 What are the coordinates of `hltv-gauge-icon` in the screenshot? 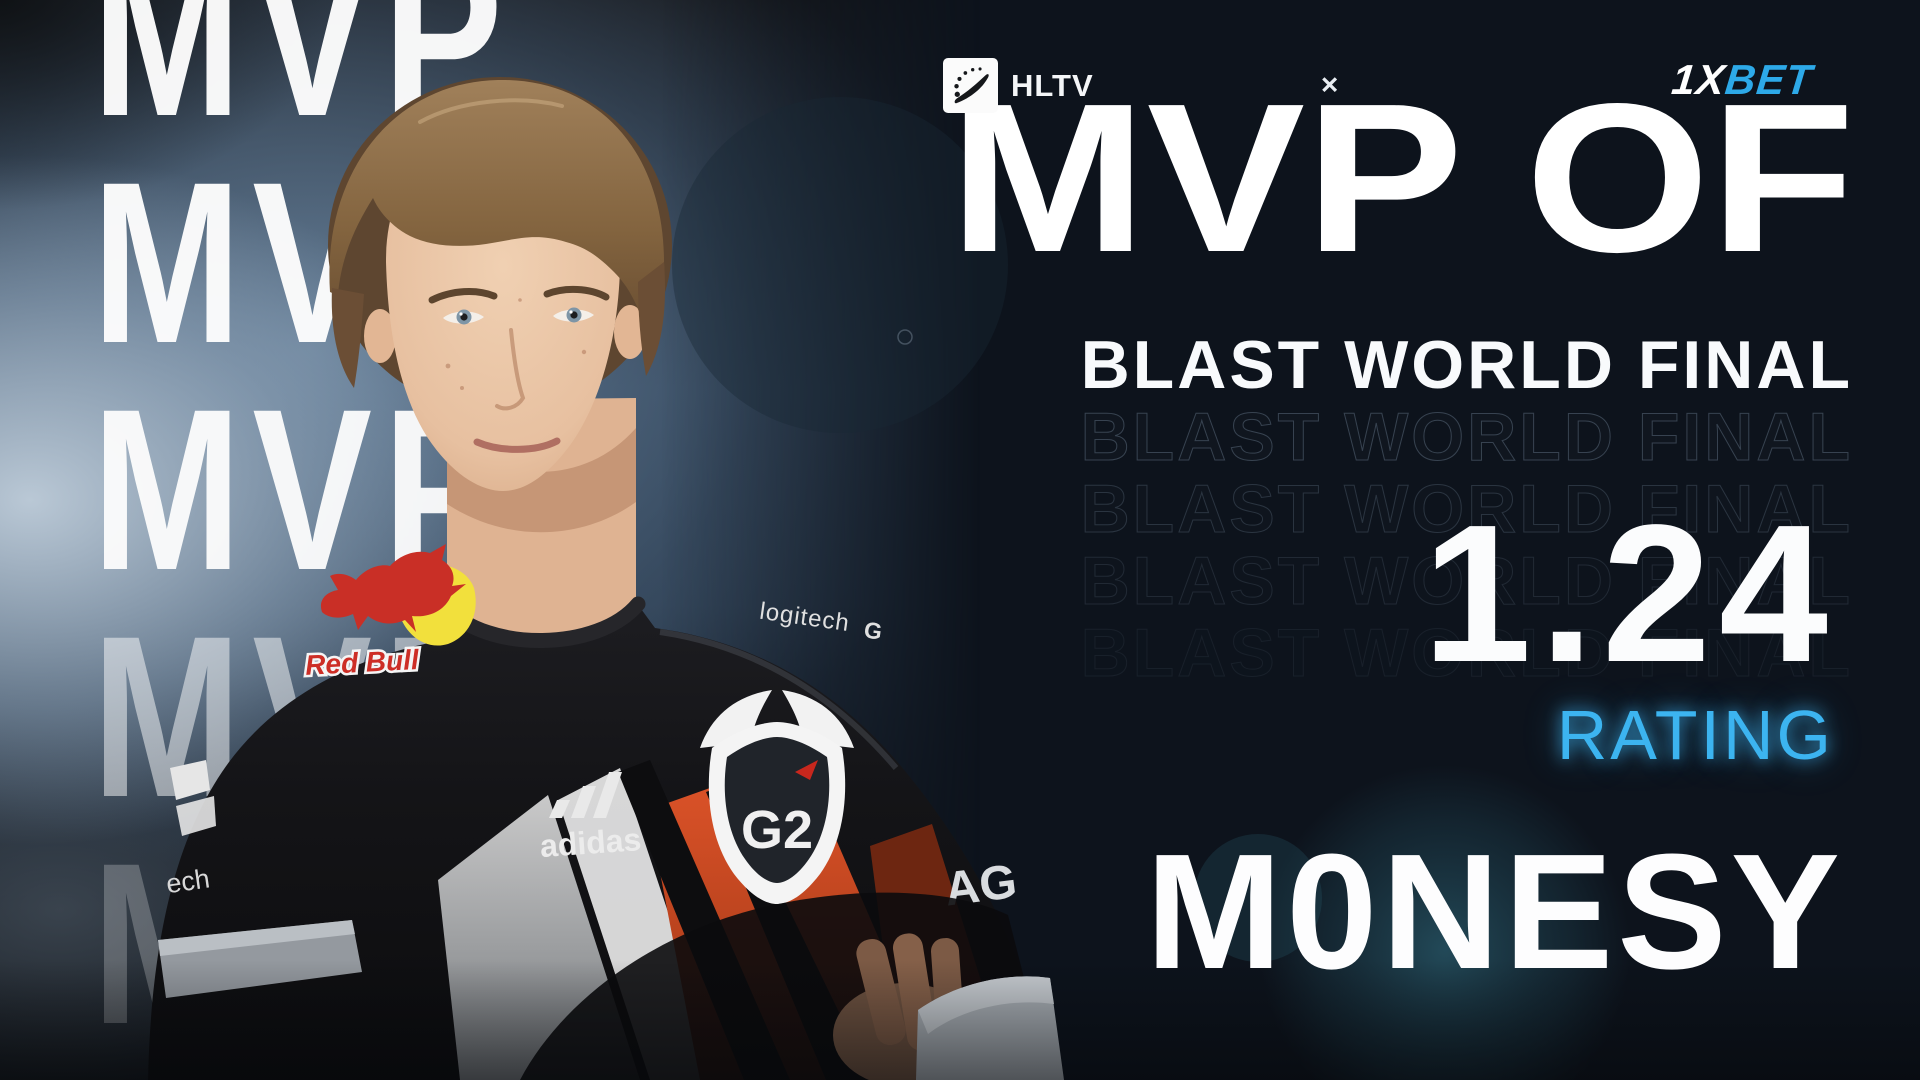 It's located at (971, 85).